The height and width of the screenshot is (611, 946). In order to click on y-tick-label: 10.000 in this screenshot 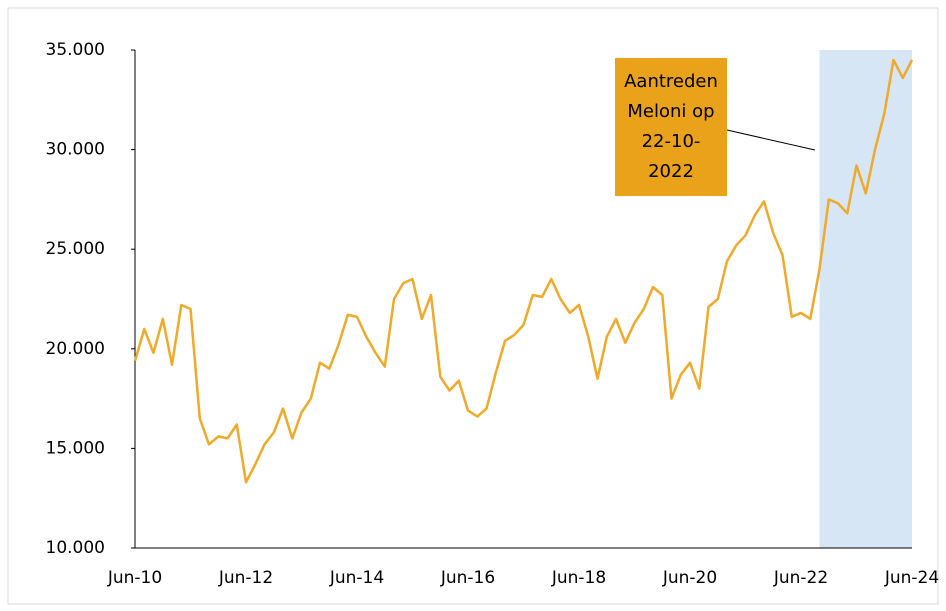, I will do `click(75, 548)`.